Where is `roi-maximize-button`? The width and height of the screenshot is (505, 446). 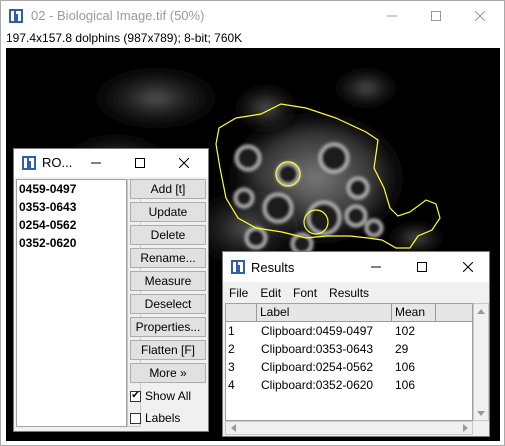 roi-maximize-button is located at coordinates (140, 163).